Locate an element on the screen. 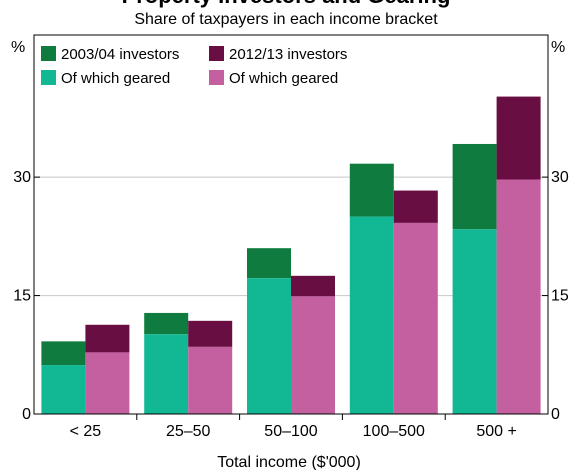  x-axis: < 25 25–50 50–100 100–500 500 + is located at coordinates (293, 427).